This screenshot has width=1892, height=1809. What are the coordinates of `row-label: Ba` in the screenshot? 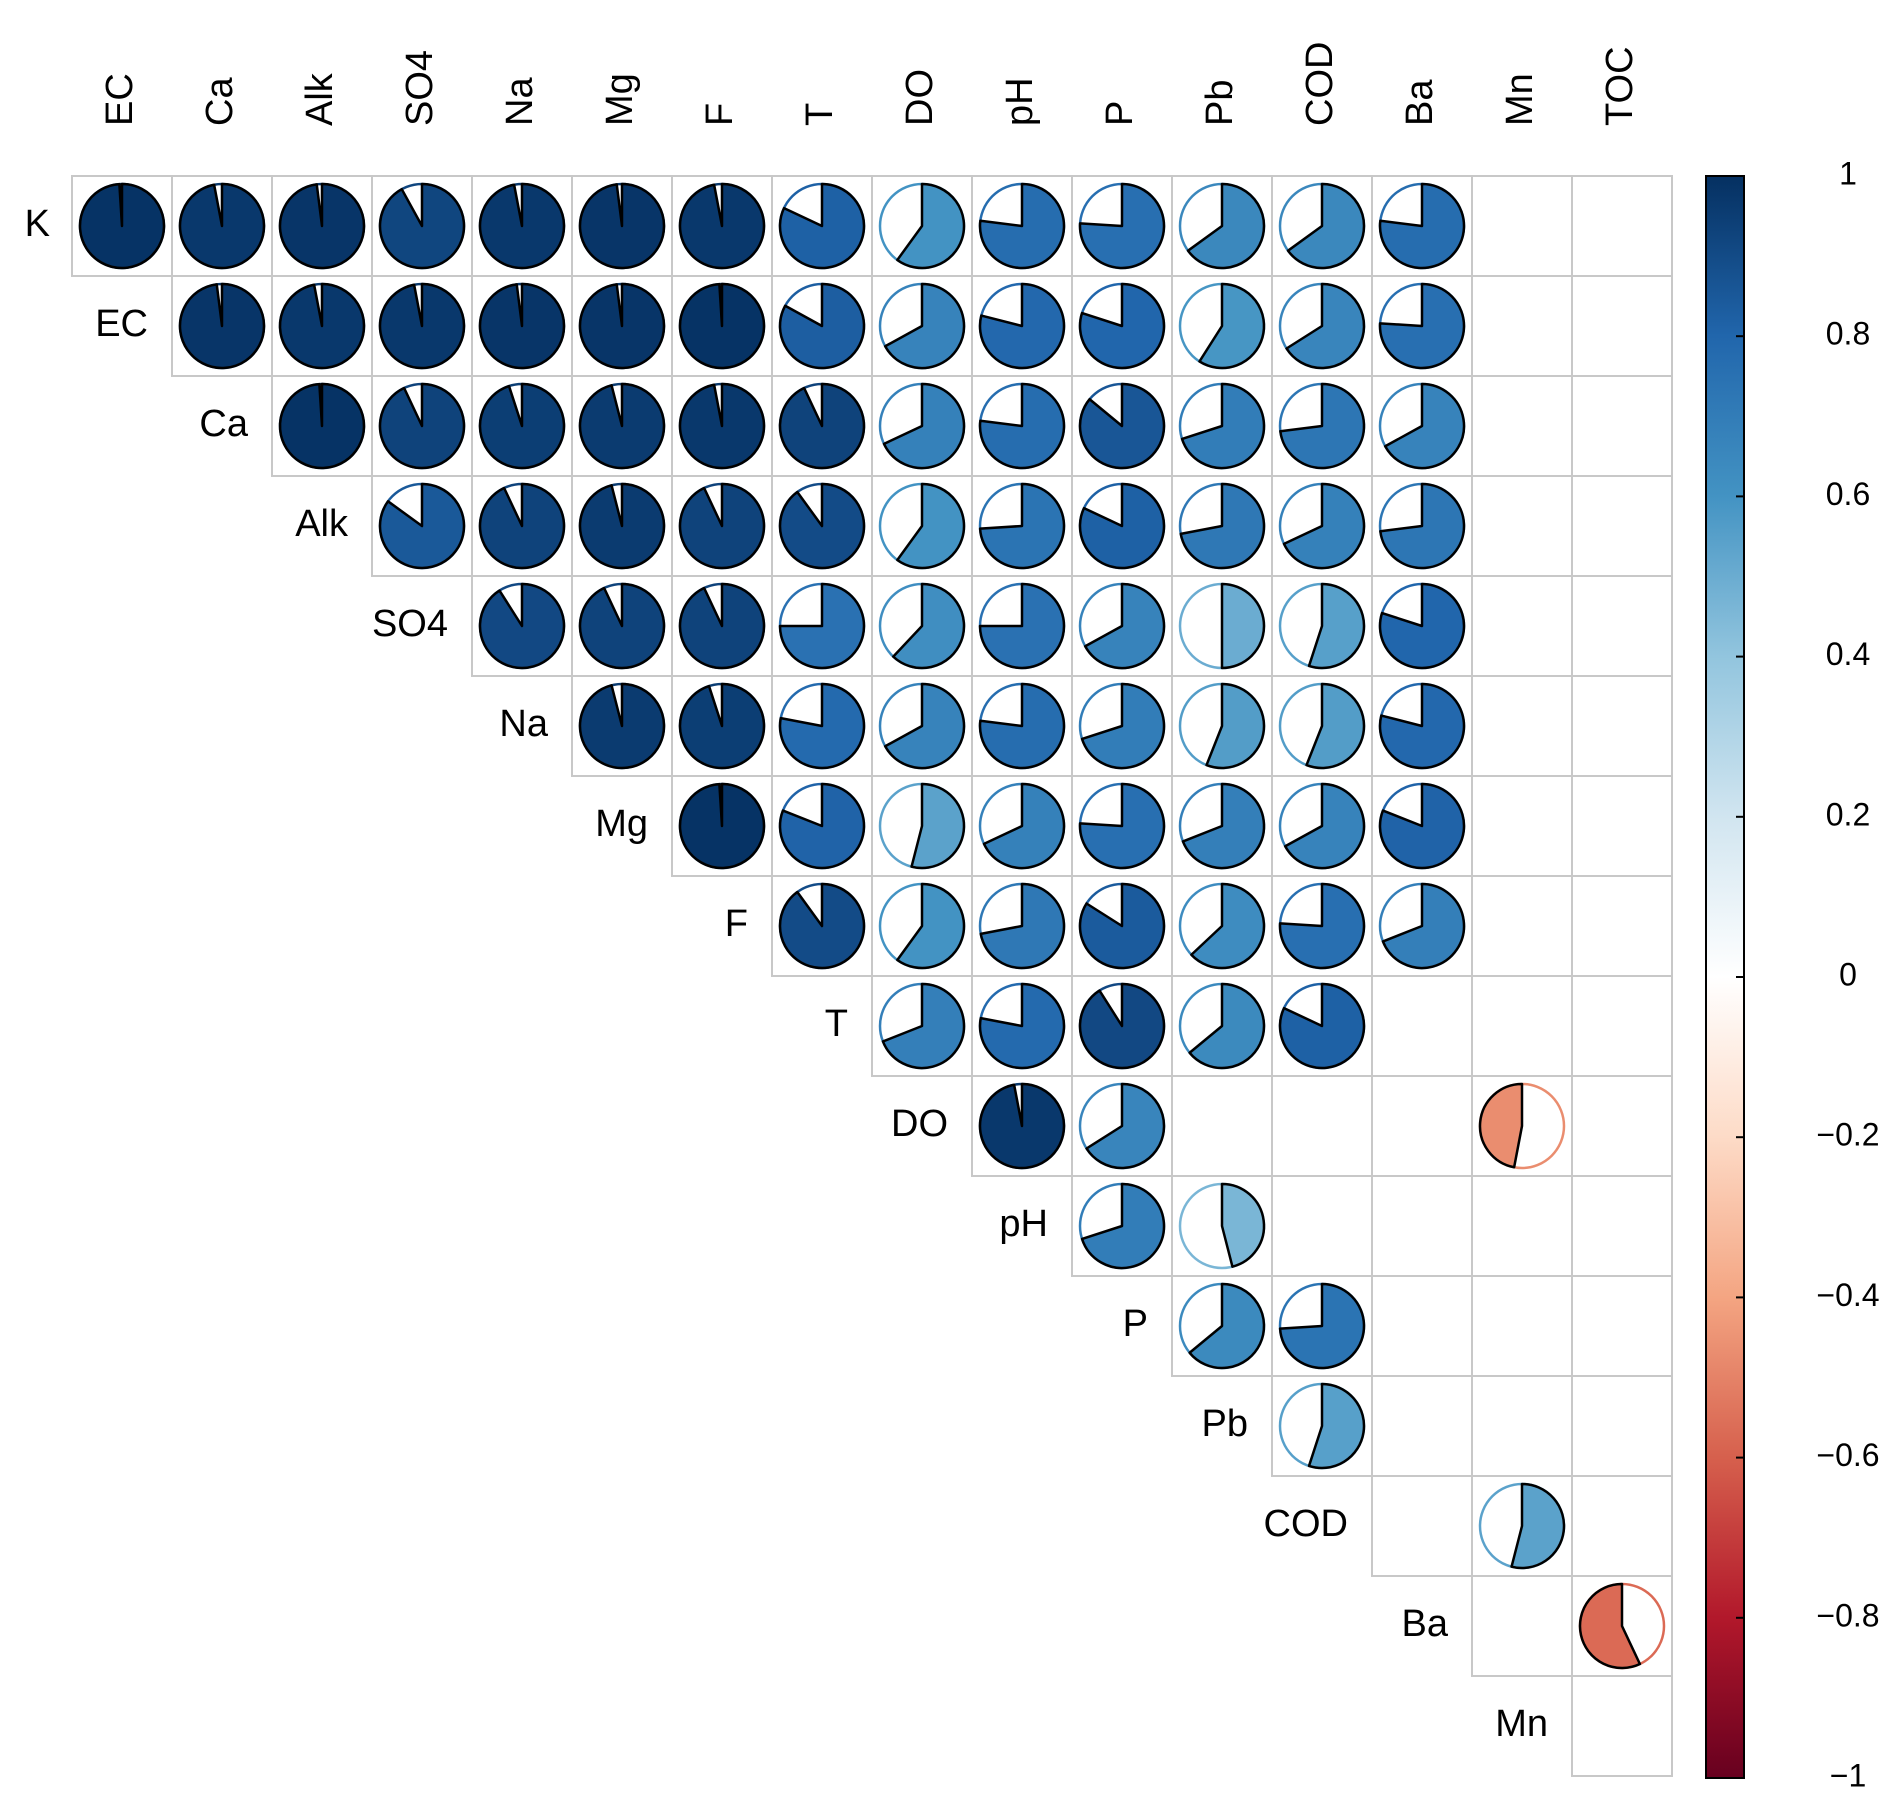 It's located at (1425, 1624).